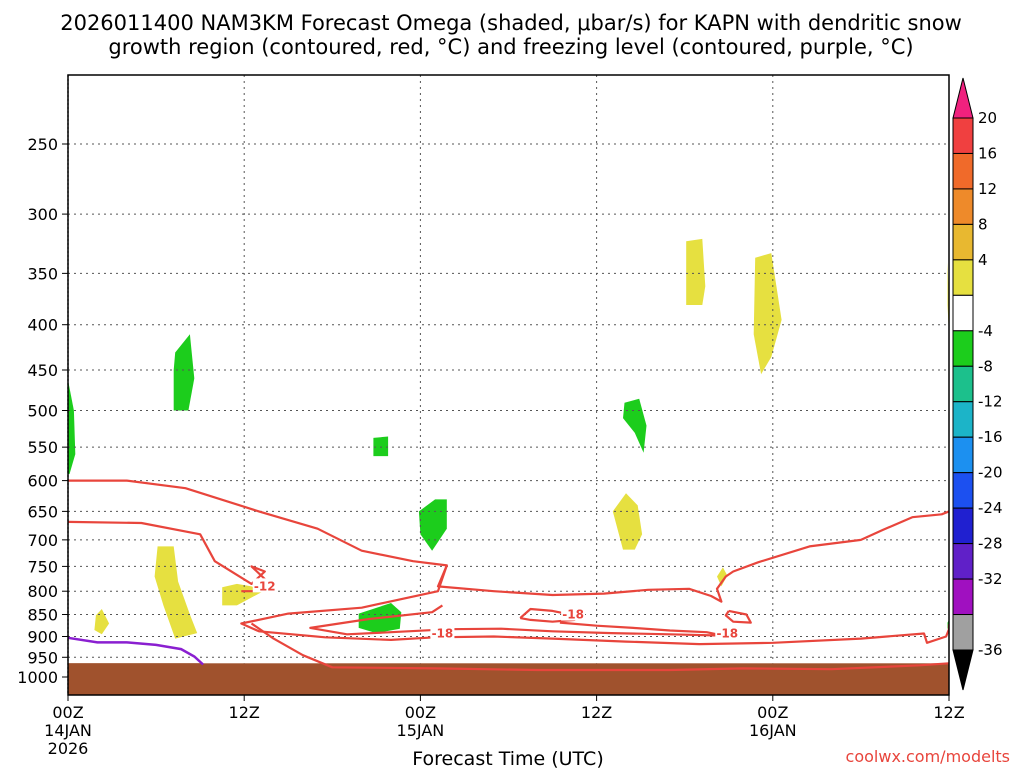  I want to click on colorbar-label-2: 12, so click(987, 189).